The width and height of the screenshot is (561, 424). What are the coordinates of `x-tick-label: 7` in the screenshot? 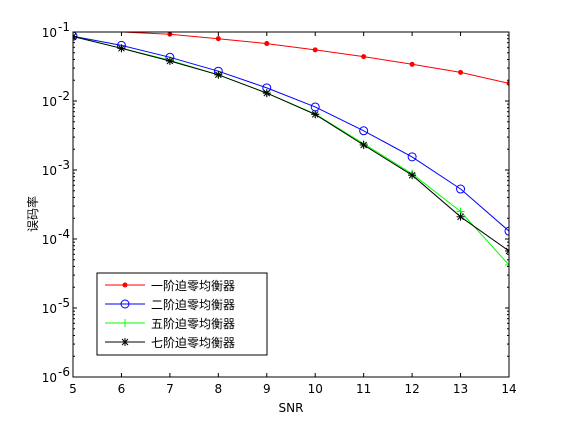 It's located at (170, 389).